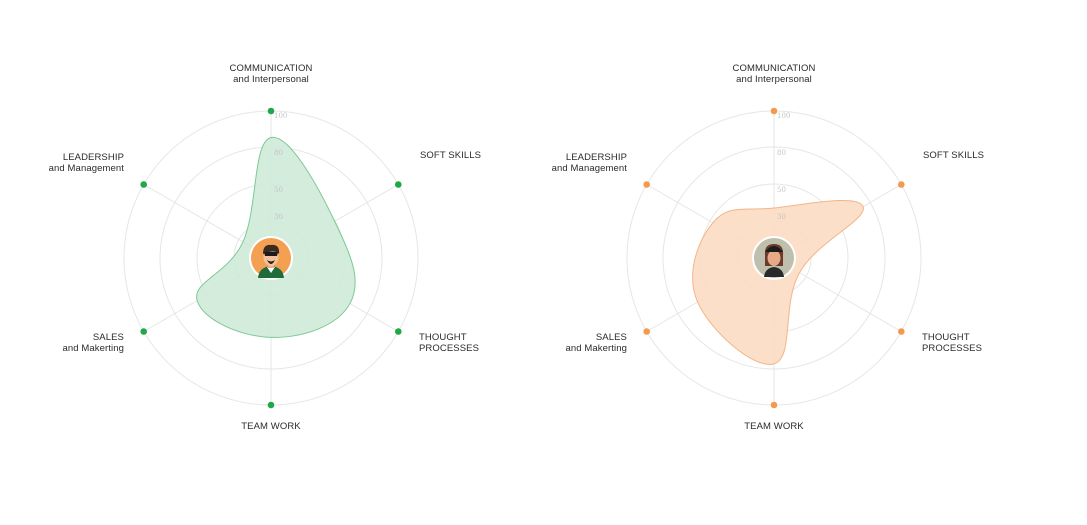  I want to click on man-glasses, so click(271, 254).